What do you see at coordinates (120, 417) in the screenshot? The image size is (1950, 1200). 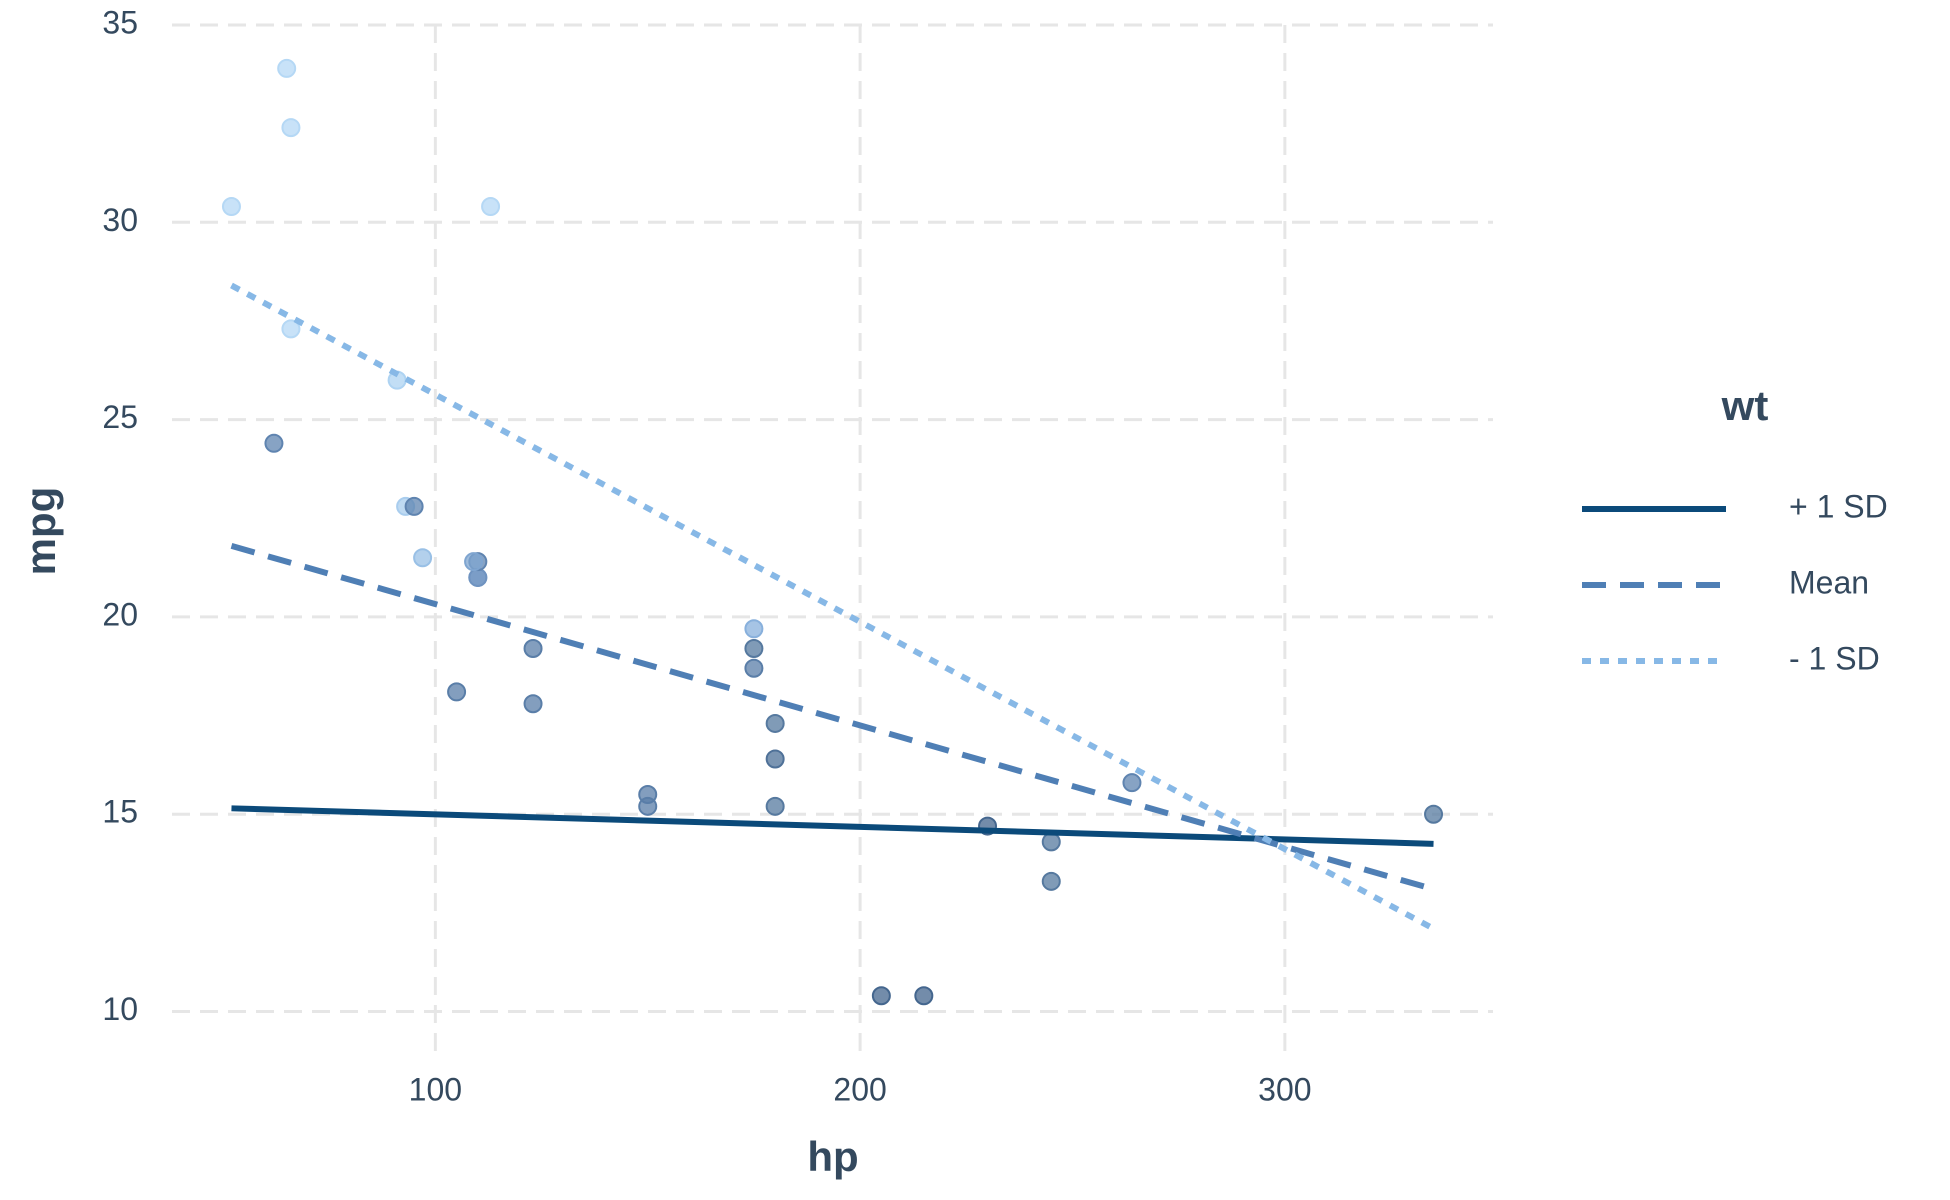 I see `y-tick-label: 25` at bounding box center [120, 417].